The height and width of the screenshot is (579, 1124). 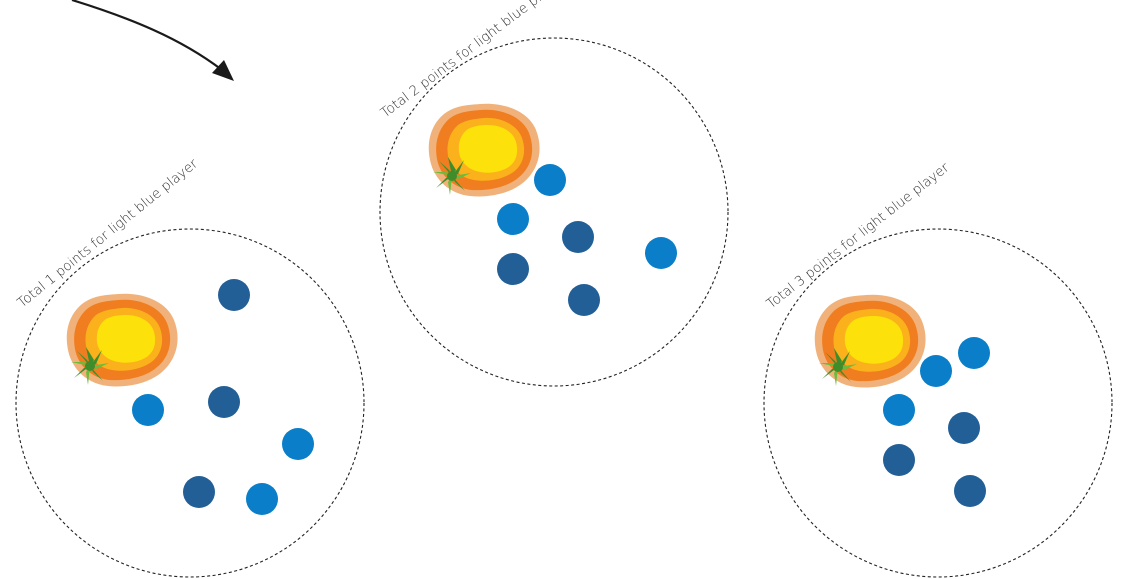 What do you see at coordinates (473, 60) in the screenshot?
I see `group-score-label: Total 2 points for light blue player` at bounding box center [473, 60].